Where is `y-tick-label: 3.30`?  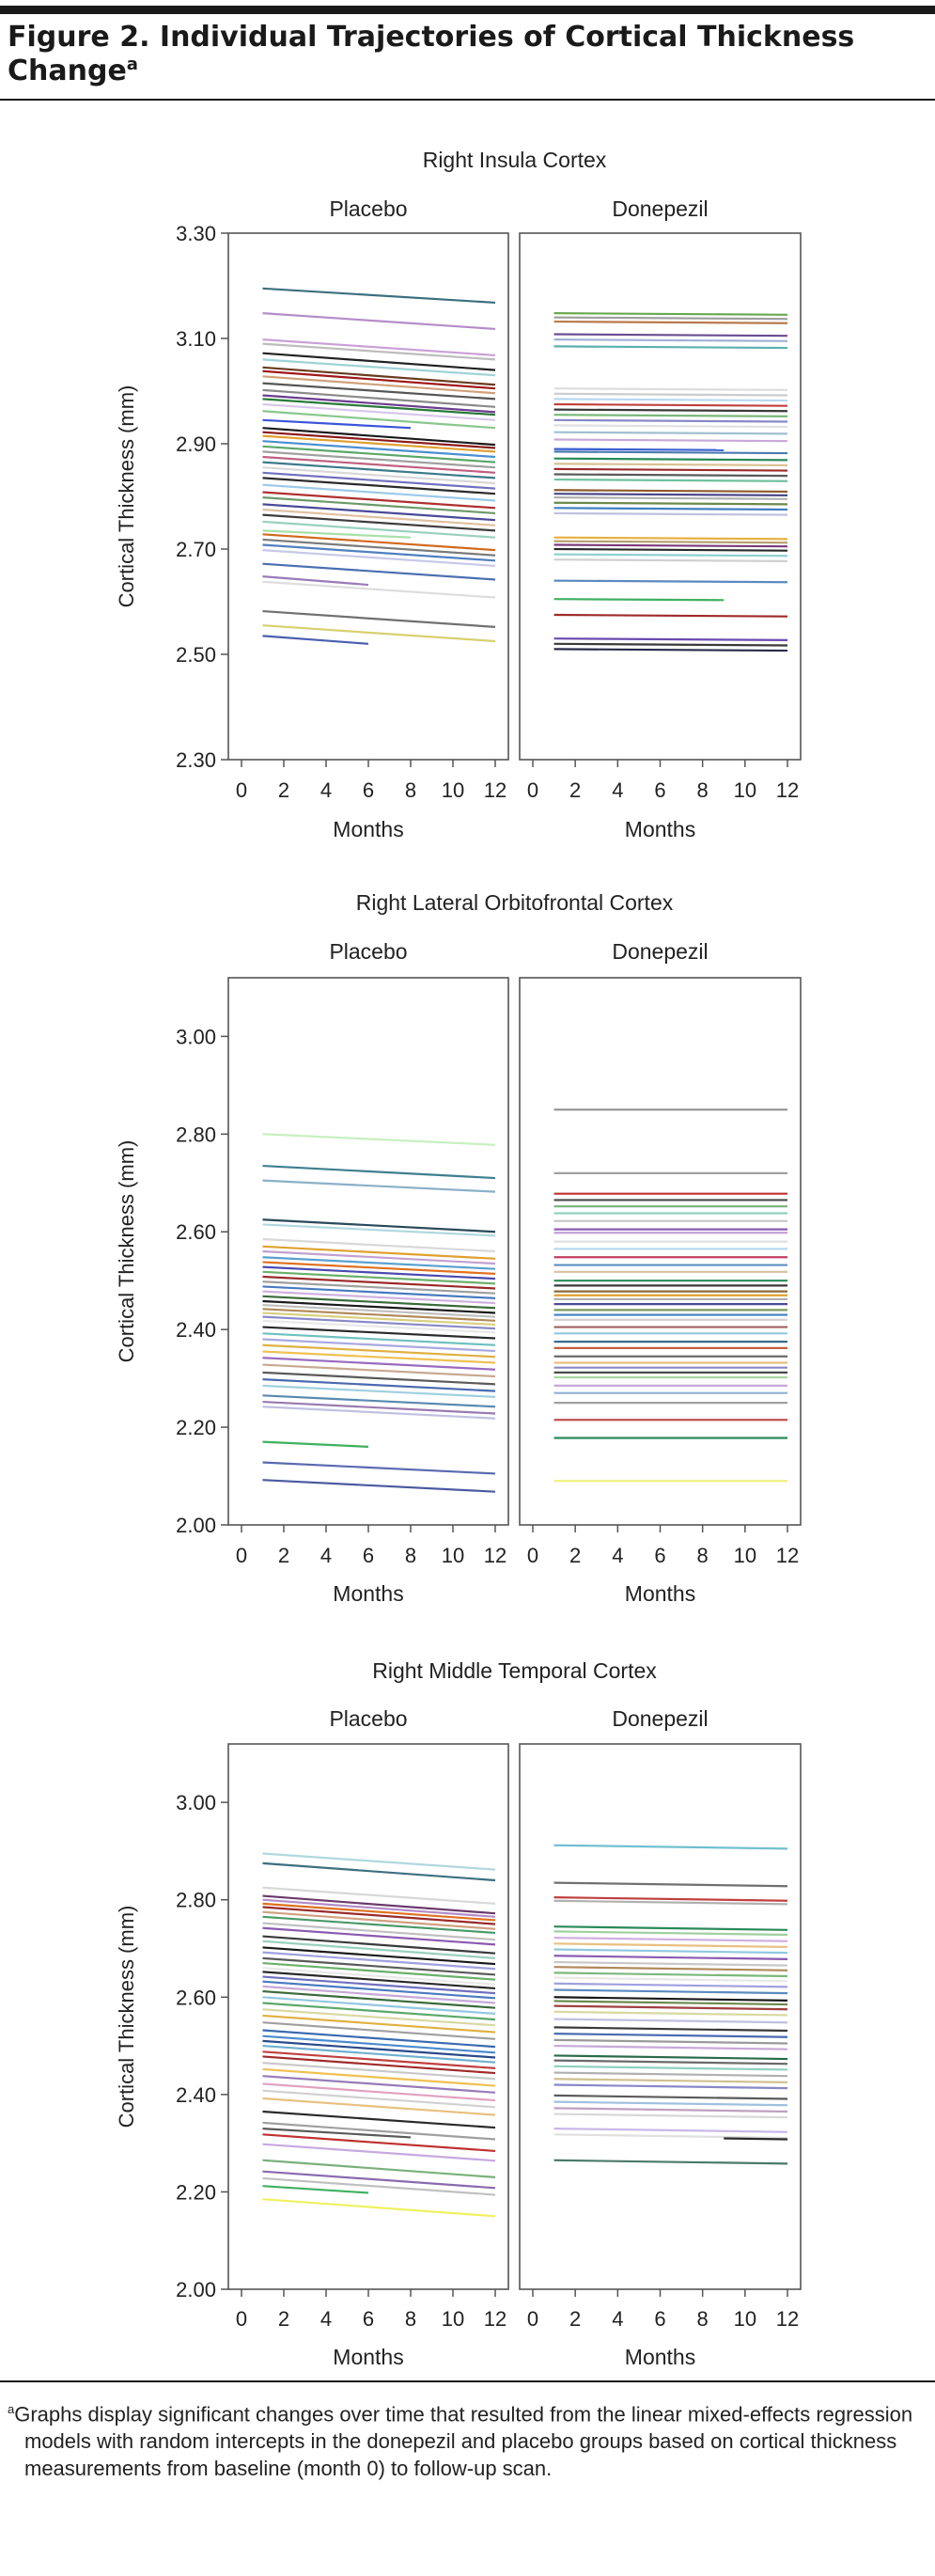 y-tick-label: 3.30 is located at coordinates (196, 234).